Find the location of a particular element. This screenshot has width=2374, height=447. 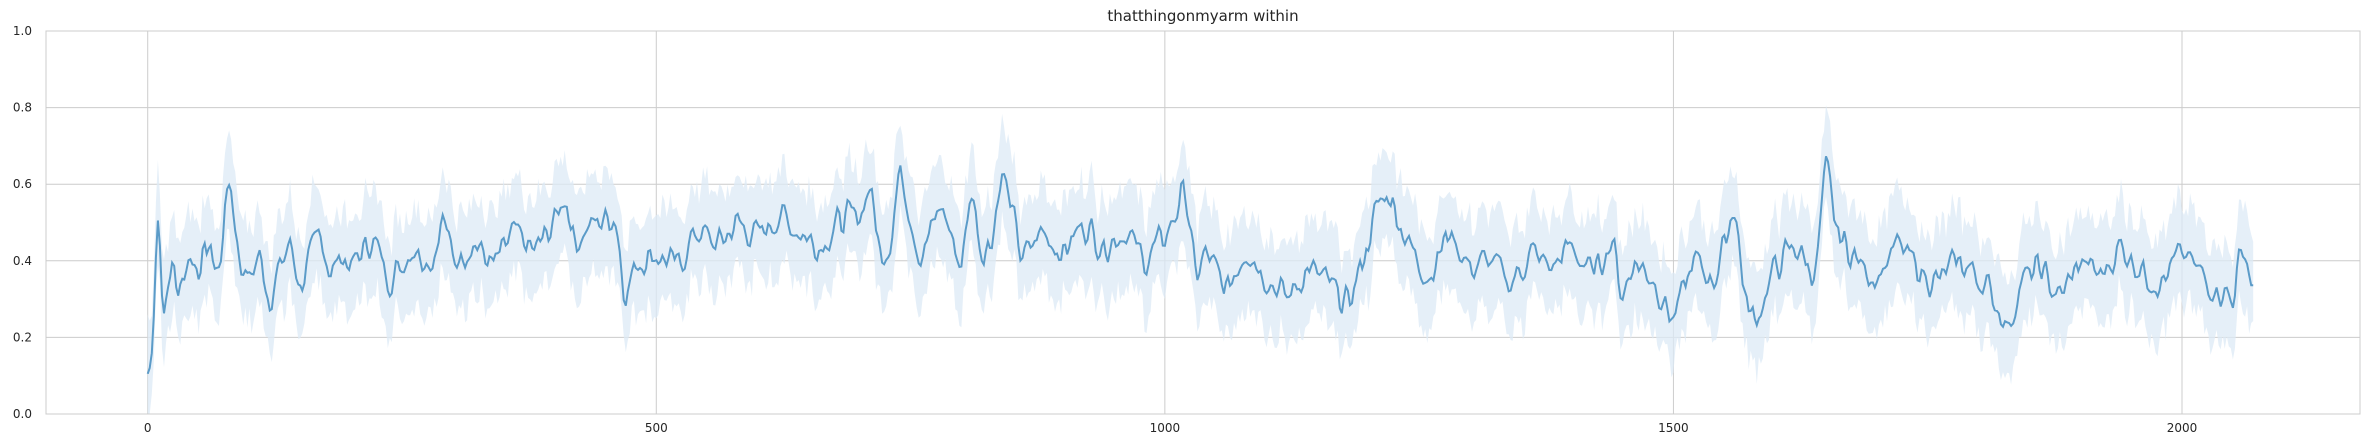

y-tick-label: 1.0 is located at coordinates (22, 31).